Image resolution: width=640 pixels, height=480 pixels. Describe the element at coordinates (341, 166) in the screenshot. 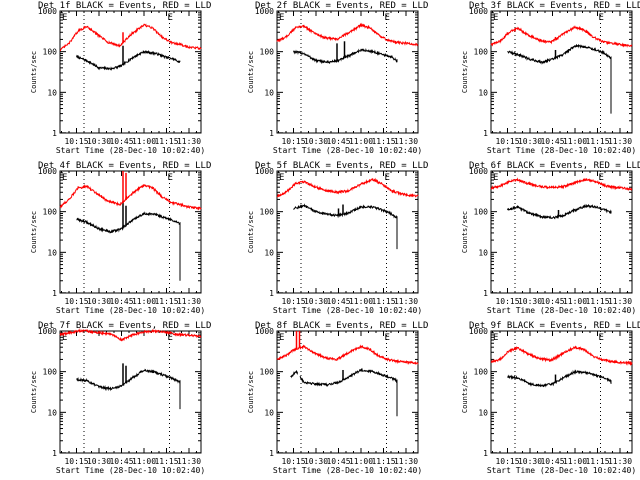

I see `panel-title: Det 5f BLACK = Events, RED = LLD` at that location.